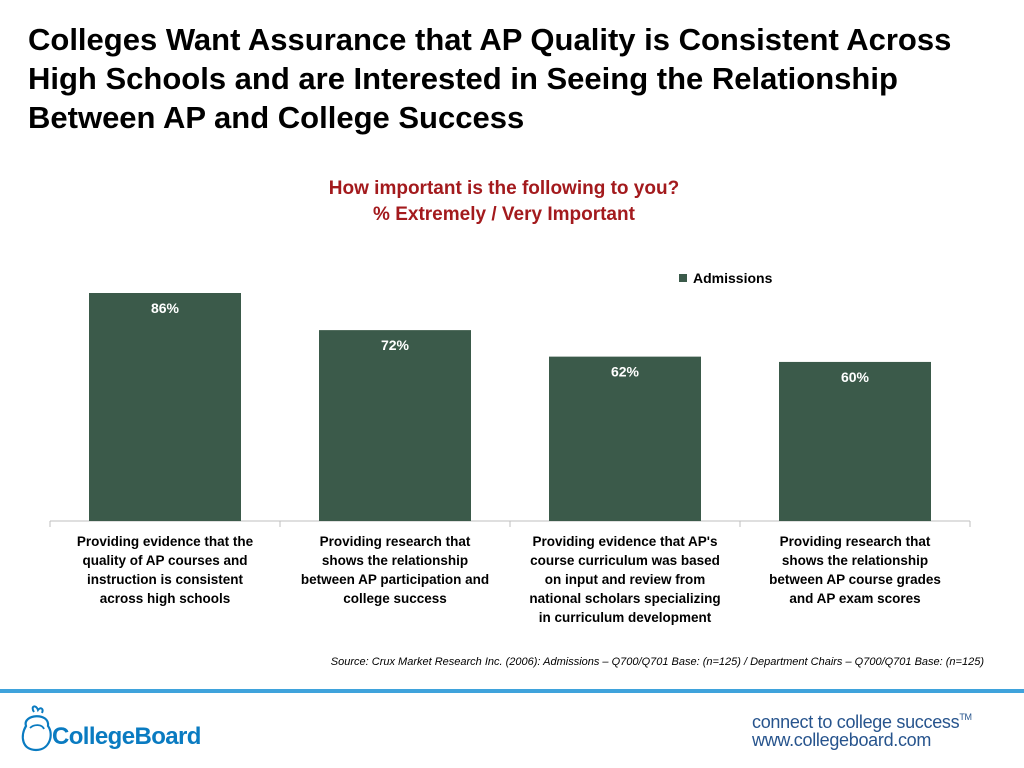 The image size is (1024, 768). I want to click on category-label: between AP participation and, so click(395, 579).